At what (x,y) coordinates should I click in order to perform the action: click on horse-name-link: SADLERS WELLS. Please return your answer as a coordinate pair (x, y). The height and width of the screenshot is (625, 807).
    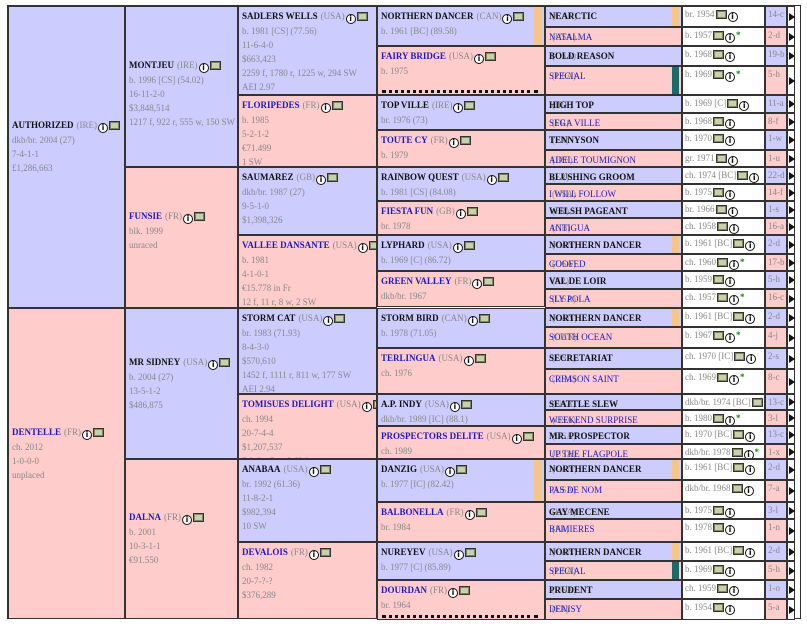
    Looking at the image, I should click on (280, 16).